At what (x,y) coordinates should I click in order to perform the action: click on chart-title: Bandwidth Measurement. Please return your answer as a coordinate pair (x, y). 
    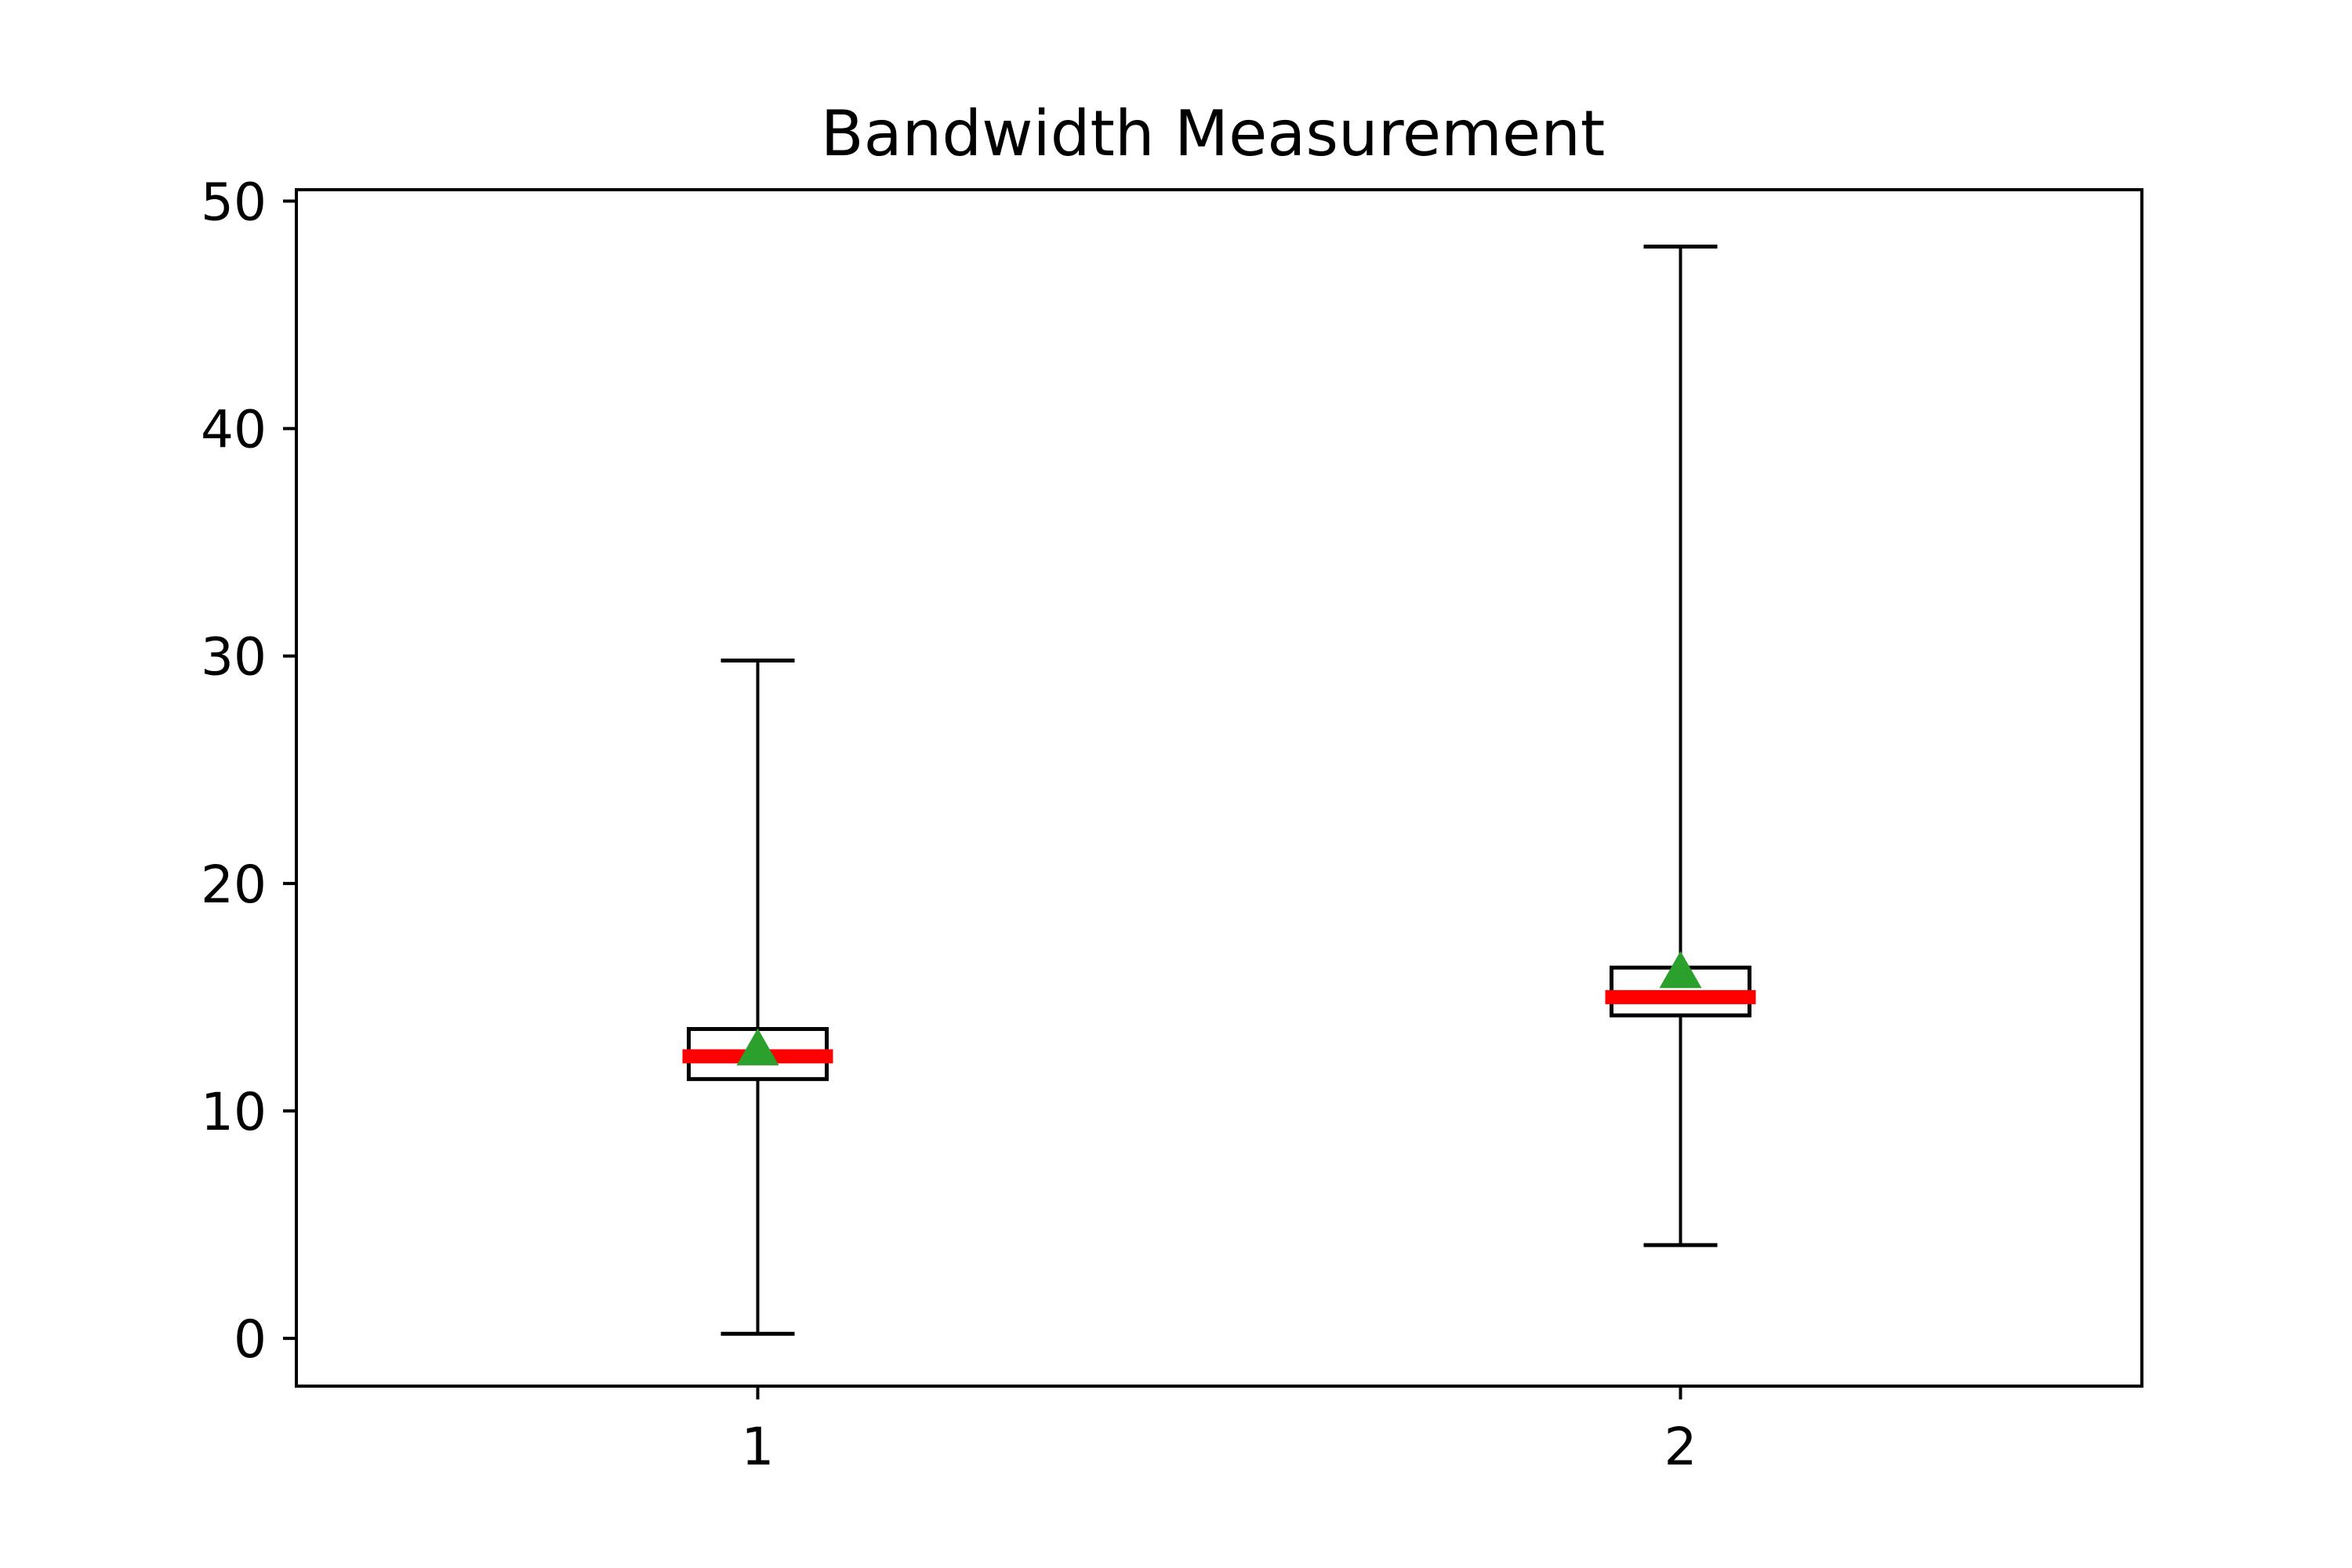
    Looking at the image, I should click on (1213, 133).